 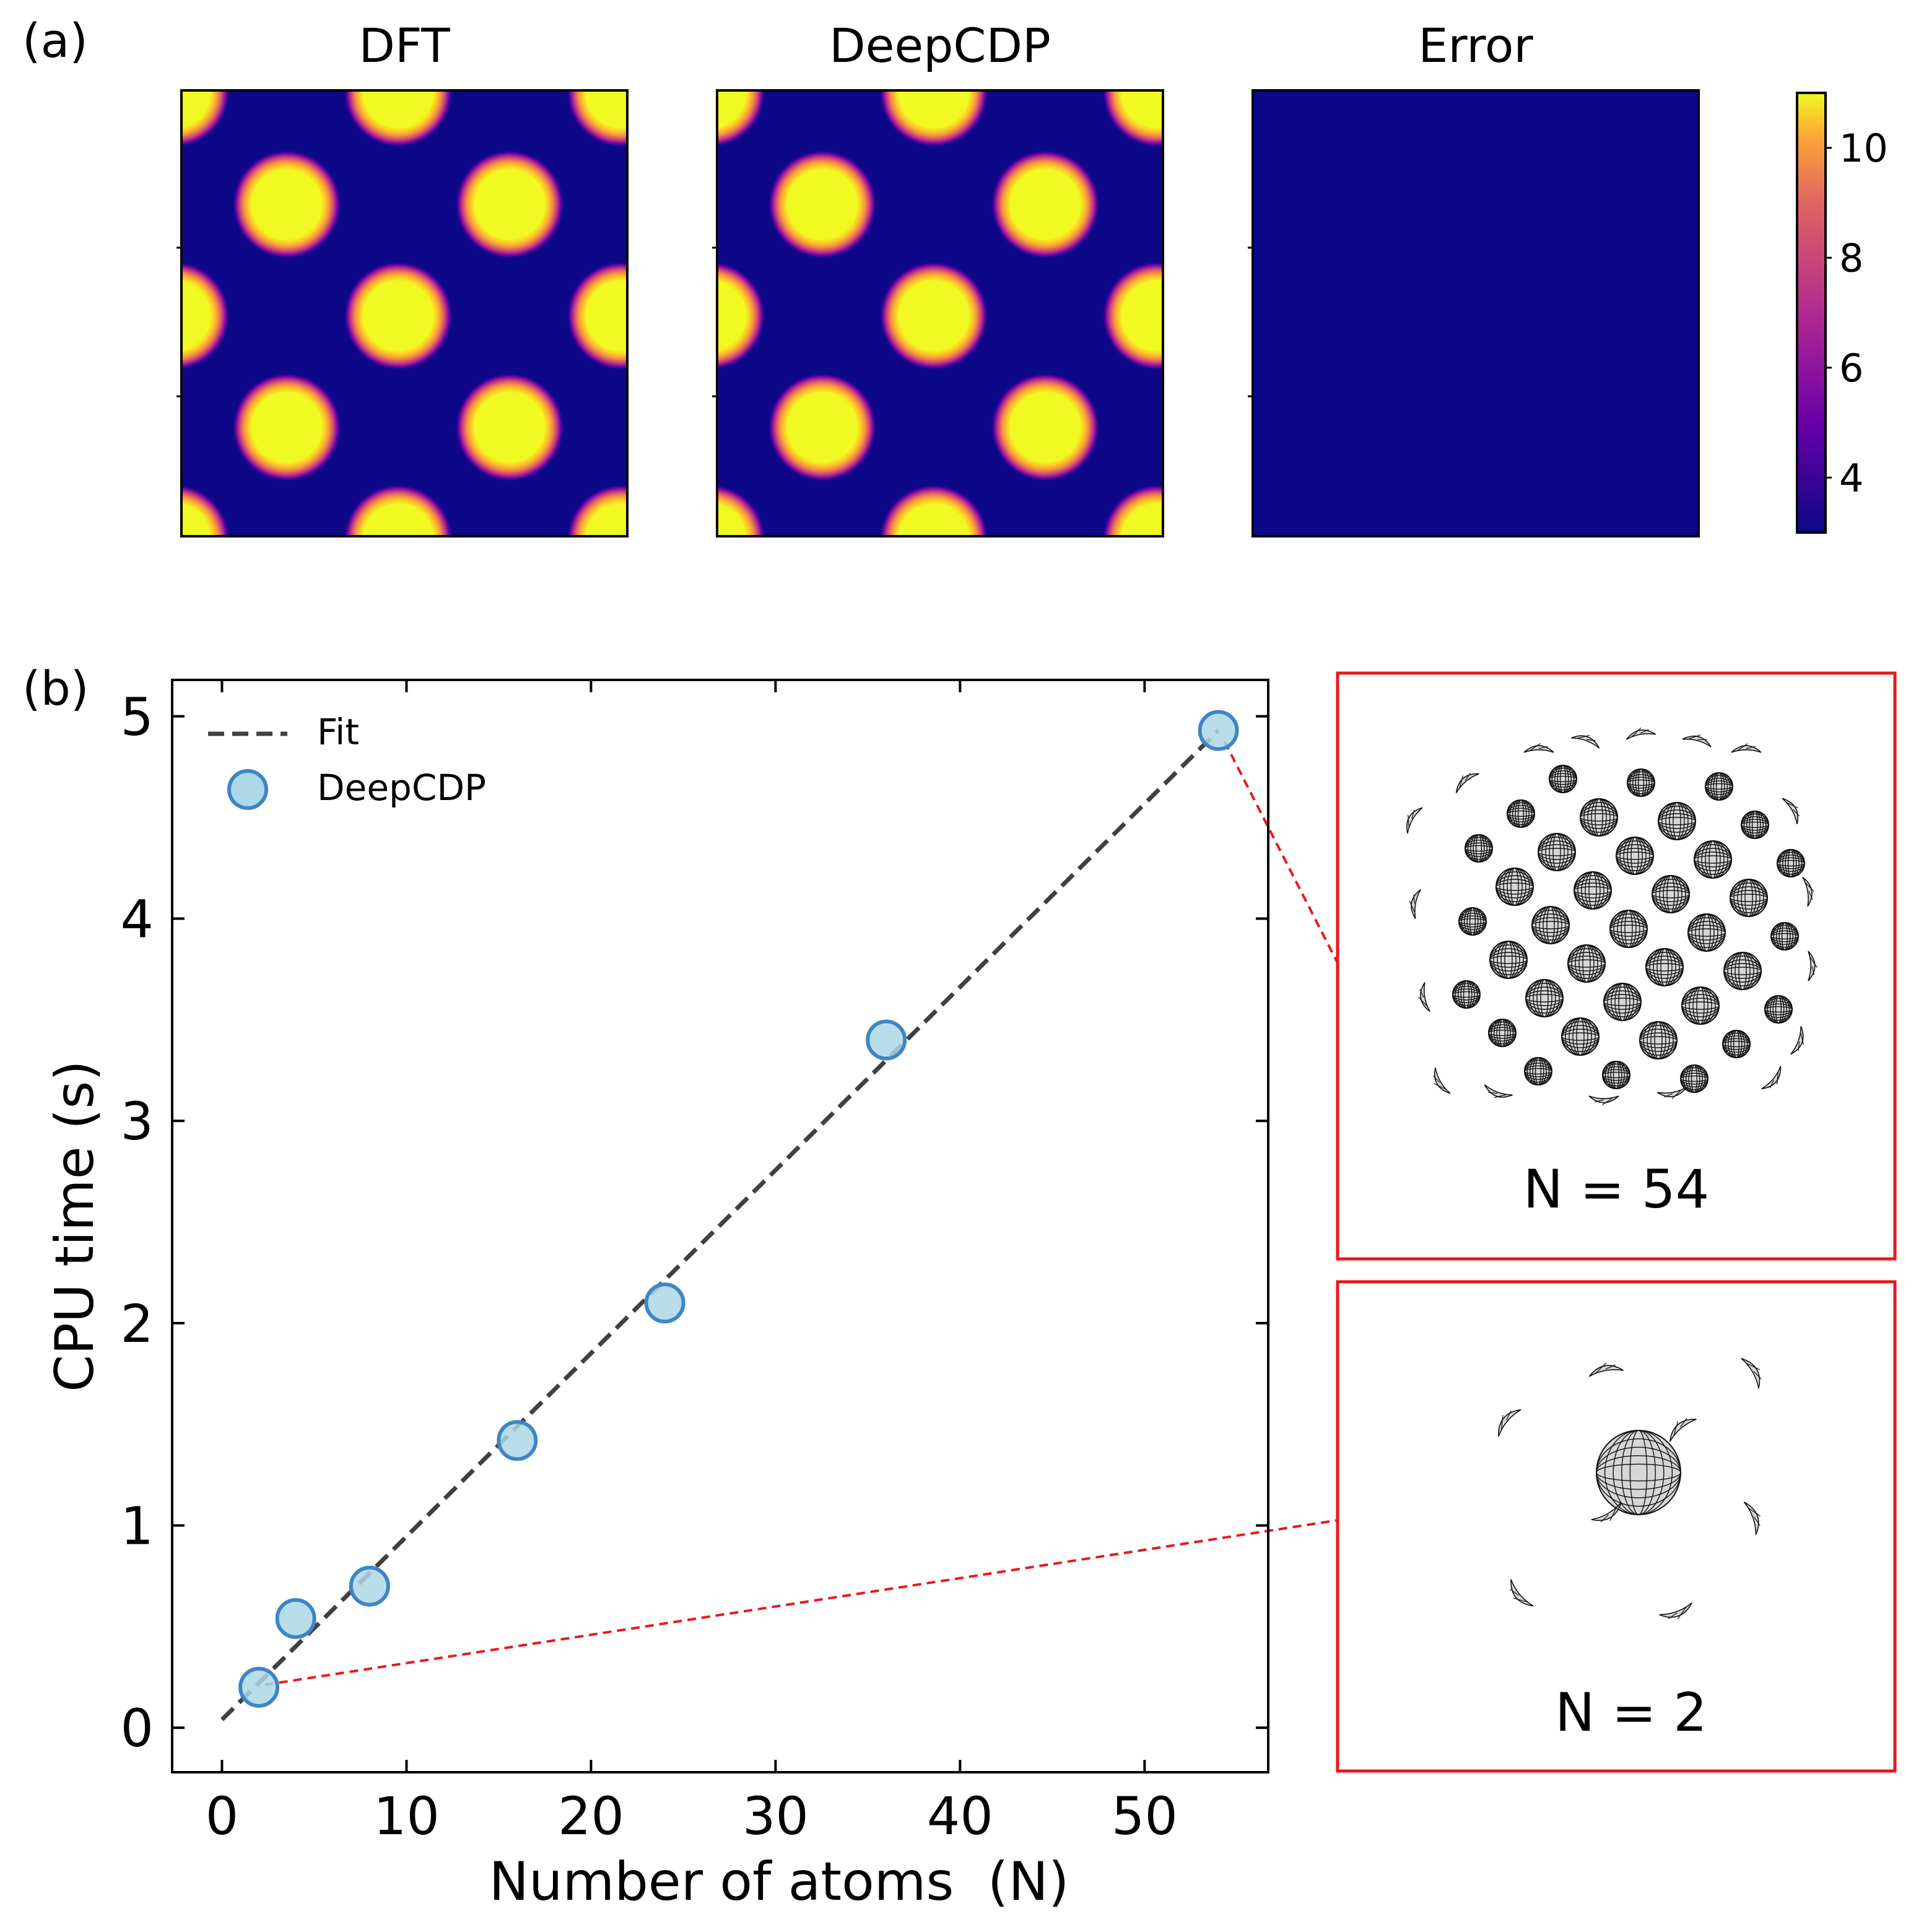 I want to click on inset-n2-label: N = 2, so click(x=1631, y=1713).